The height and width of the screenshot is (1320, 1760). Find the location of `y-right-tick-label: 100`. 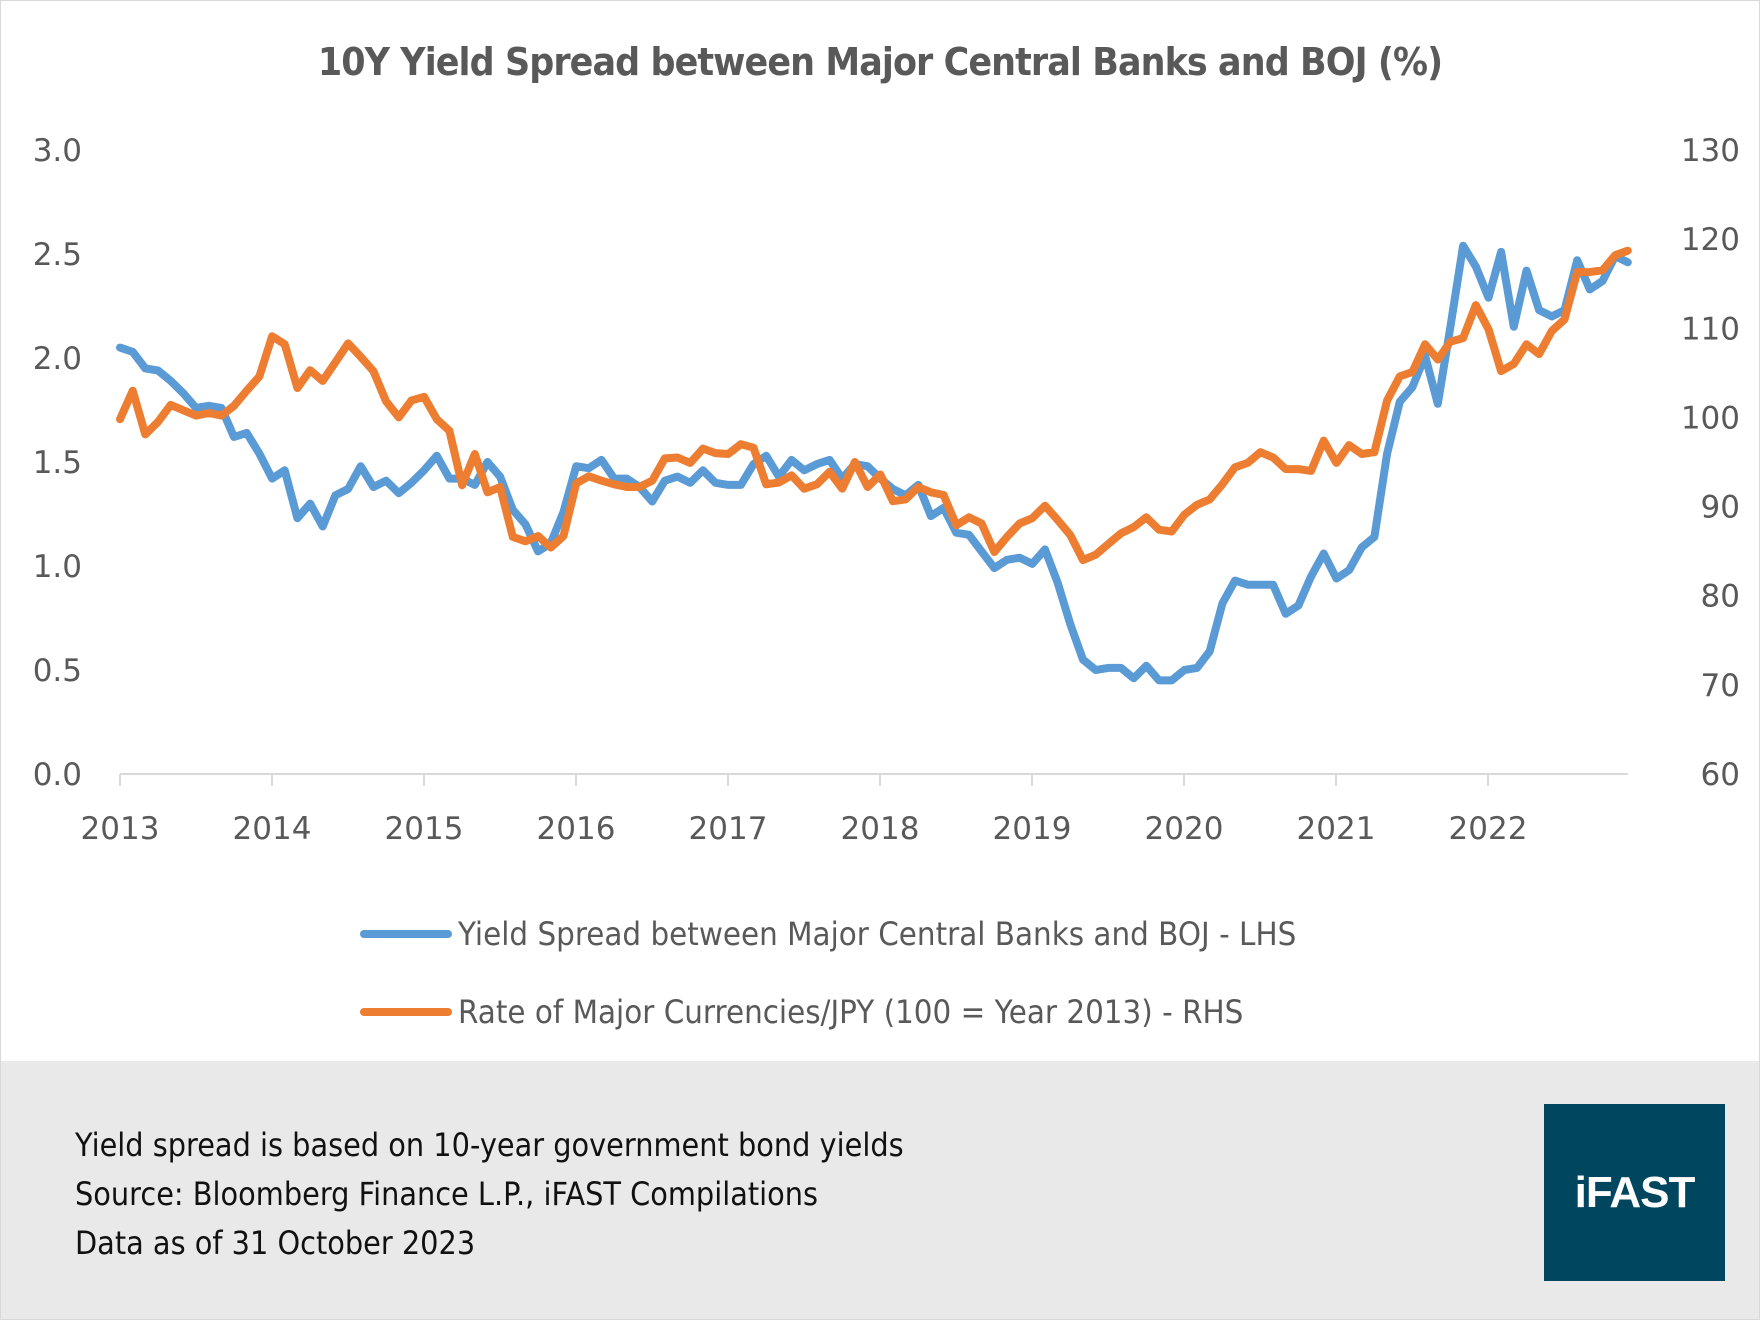

y-right-tick-label: 100 is located at coordinates (1710, 418).